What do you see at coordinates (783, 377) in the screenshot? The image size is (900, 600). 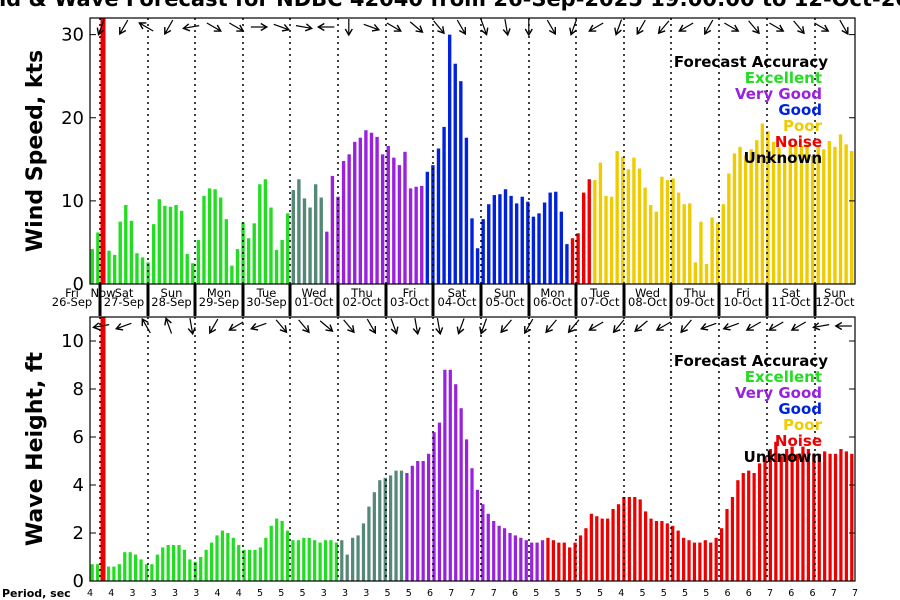 I see `legend-item: Excellent` at bounding box center [783, 377].